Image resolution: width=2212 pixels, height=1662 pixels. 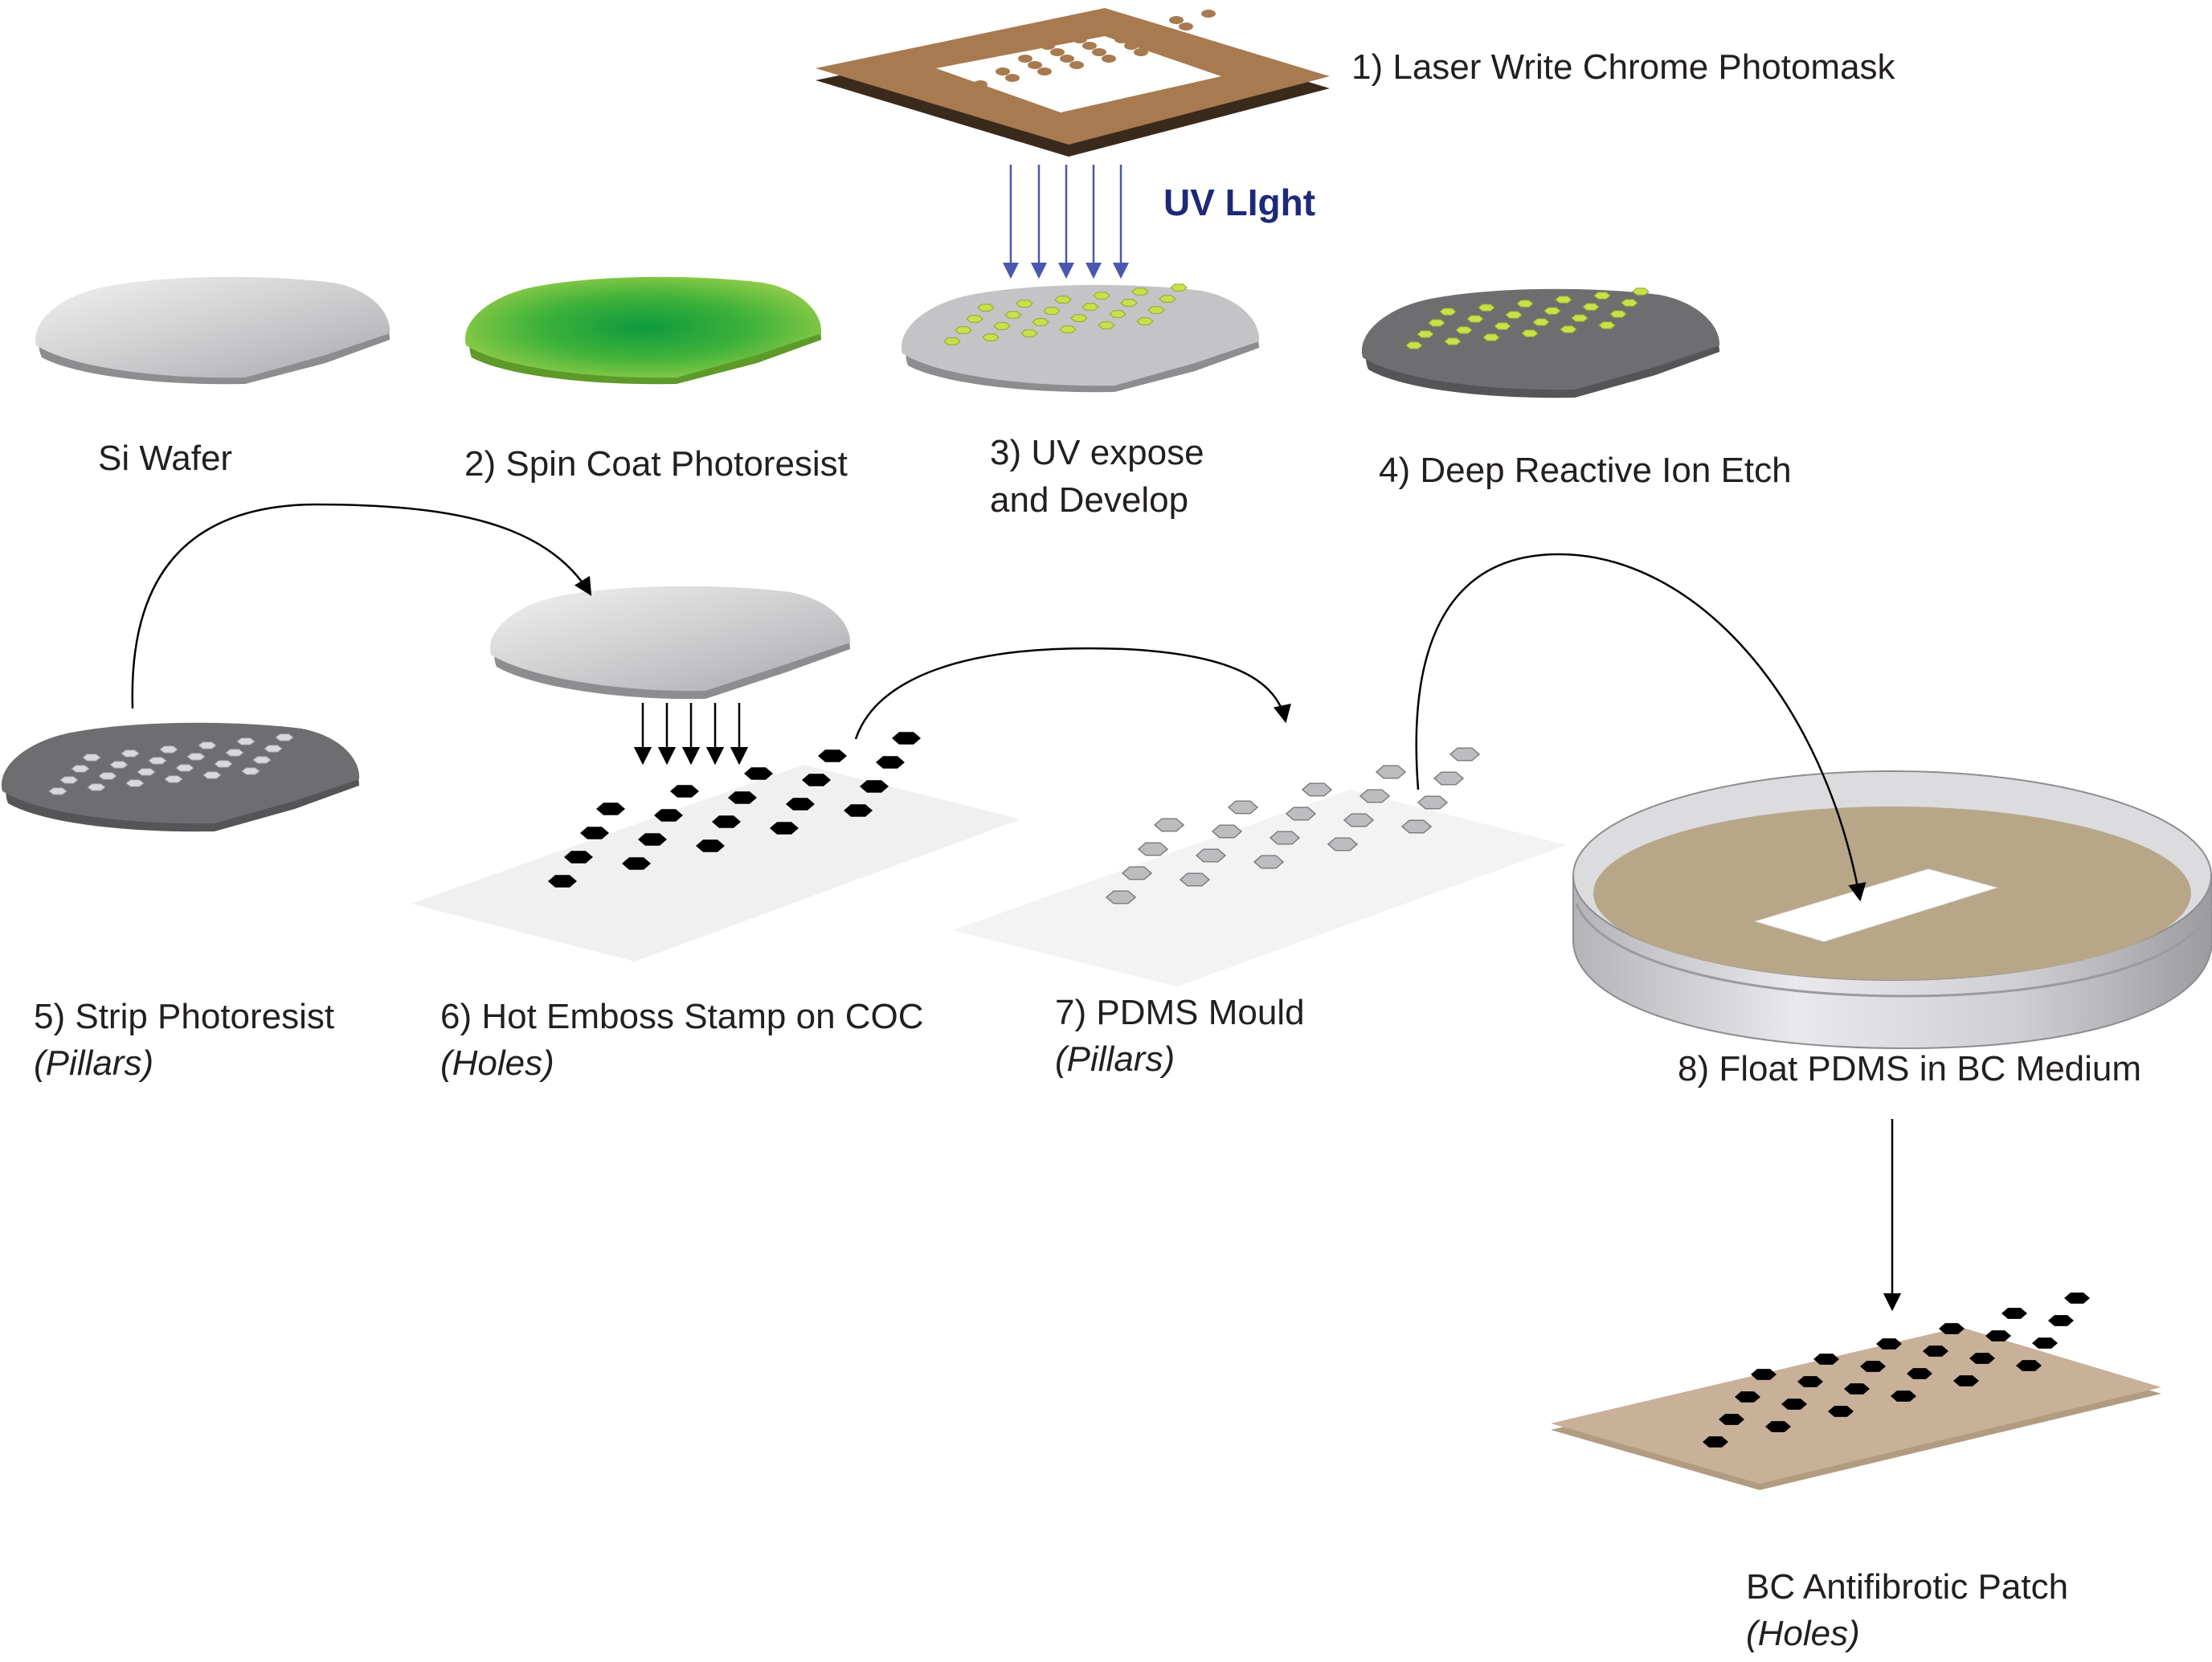 What do you see at coordinates (1097, 452) in the screenshot?
I see `step3-label-line1: 3) UV expose` at bounding box center [1097, 452].